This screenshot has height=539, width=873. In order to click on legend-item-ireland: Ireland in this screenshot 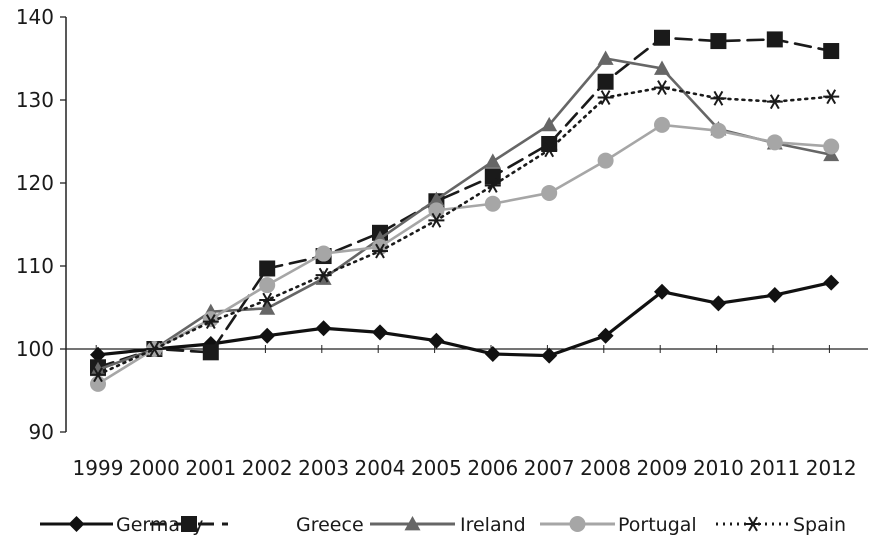, I will do `click(448, 525)`.